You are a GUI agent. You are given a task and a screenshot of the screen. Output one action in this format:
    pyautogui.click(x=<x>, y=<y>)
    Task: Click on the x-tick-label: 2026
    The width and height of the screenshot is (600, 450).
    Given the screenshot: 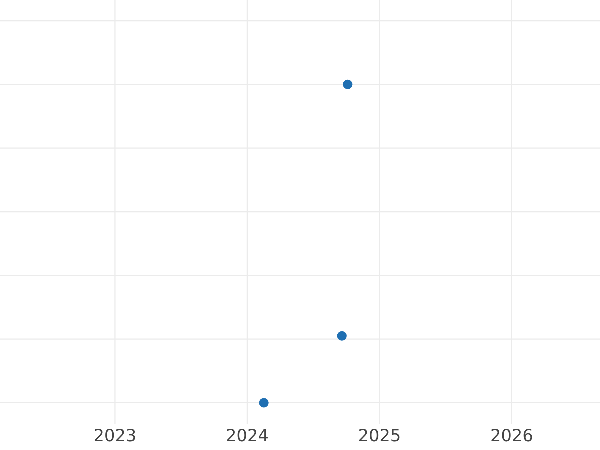 What is the action you would take?
    pyautogui.click(x=512, y=435)
    